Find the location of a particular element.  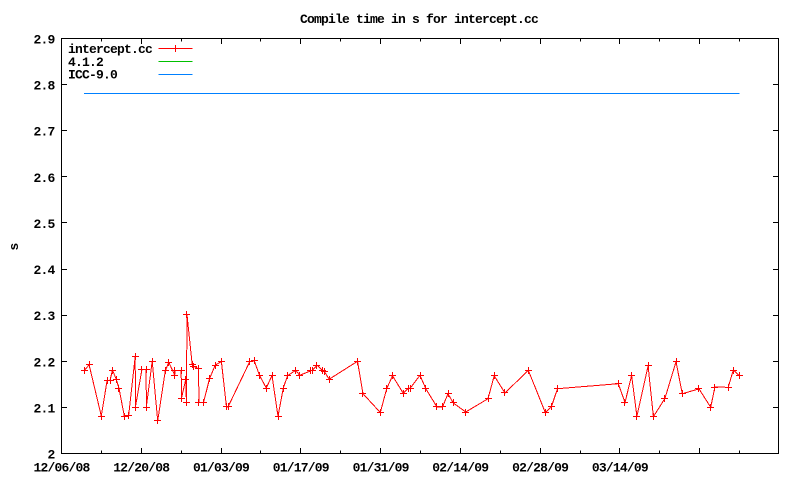

svg-text: 01/31/09 is located at coordinates (381, 468).